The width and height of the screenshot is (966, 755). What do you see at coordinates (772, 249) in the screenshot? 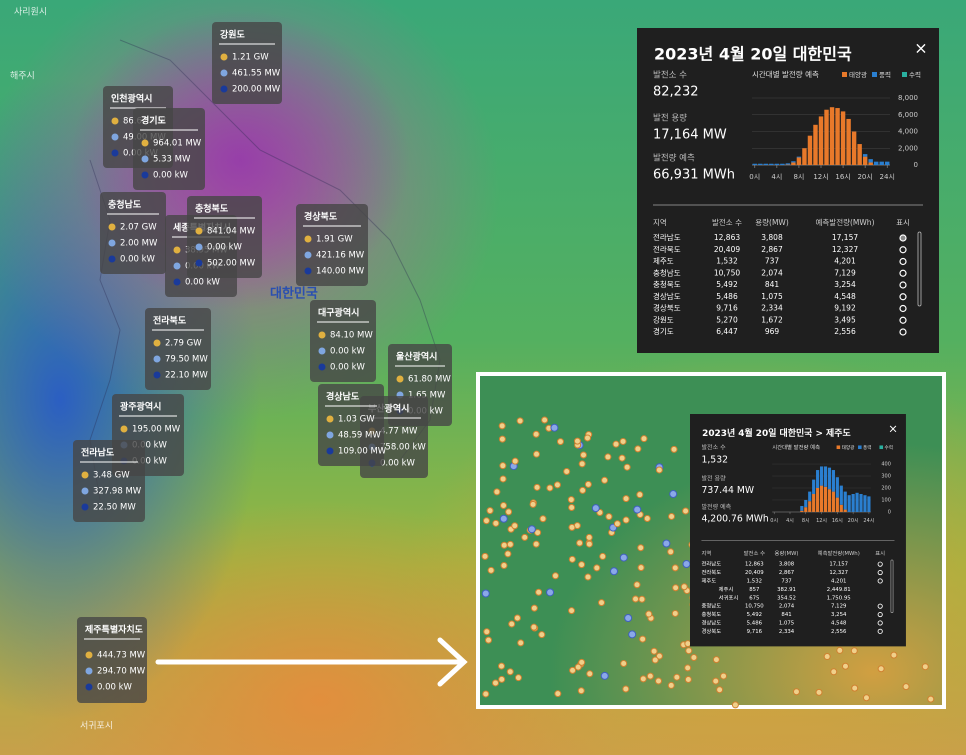
I see `table-cell: 2,867` at bounding box center [772, 249].